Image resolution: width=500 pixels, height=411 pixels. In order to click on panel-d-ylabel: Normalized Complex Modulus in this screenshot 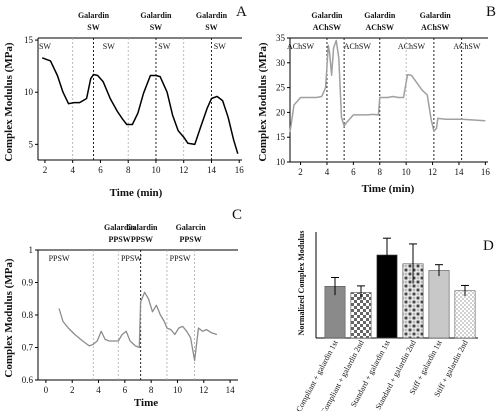, I will do `click(301, 283)`.